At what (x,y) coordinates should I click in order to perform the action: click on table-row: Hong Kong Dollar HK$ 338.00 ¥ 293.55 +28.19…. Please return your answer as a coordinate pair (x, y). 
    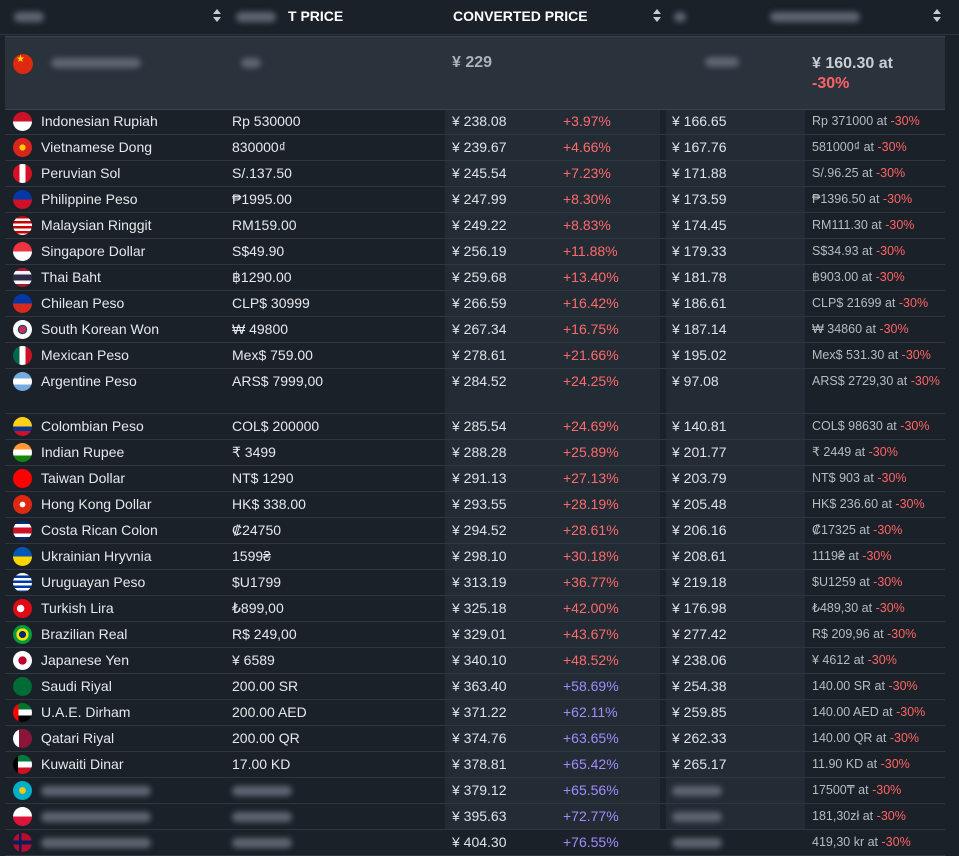
    Looking at the image, I should click on (475, 505).